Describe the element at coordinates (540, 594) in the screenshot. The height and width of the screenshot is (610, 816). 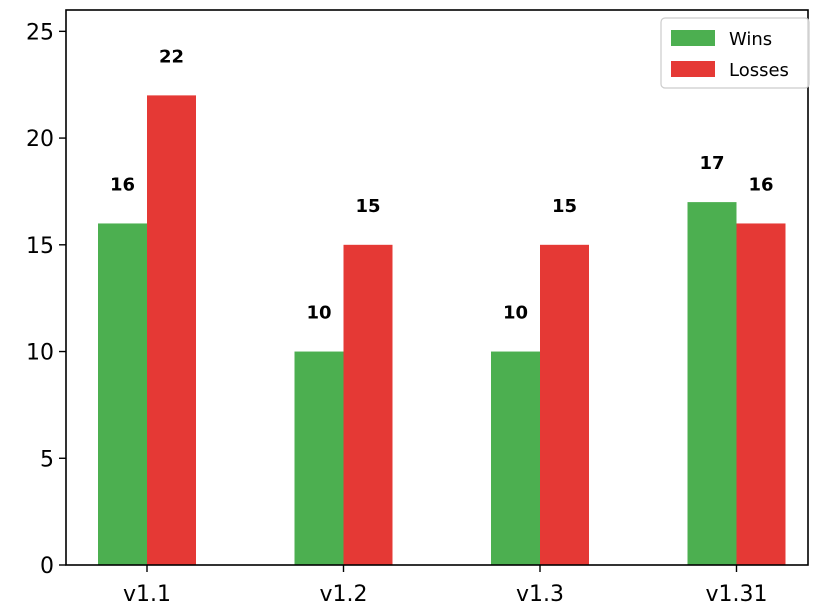
I see `x-tick-label-v1-3: v1.3` at that location.